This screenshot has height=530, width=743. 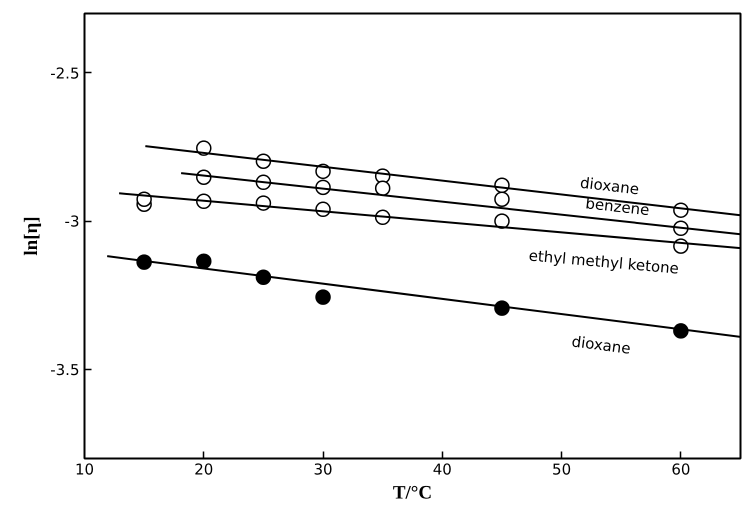 I want to click on y-tick-label: -2.5, so click(x=65, y=73).